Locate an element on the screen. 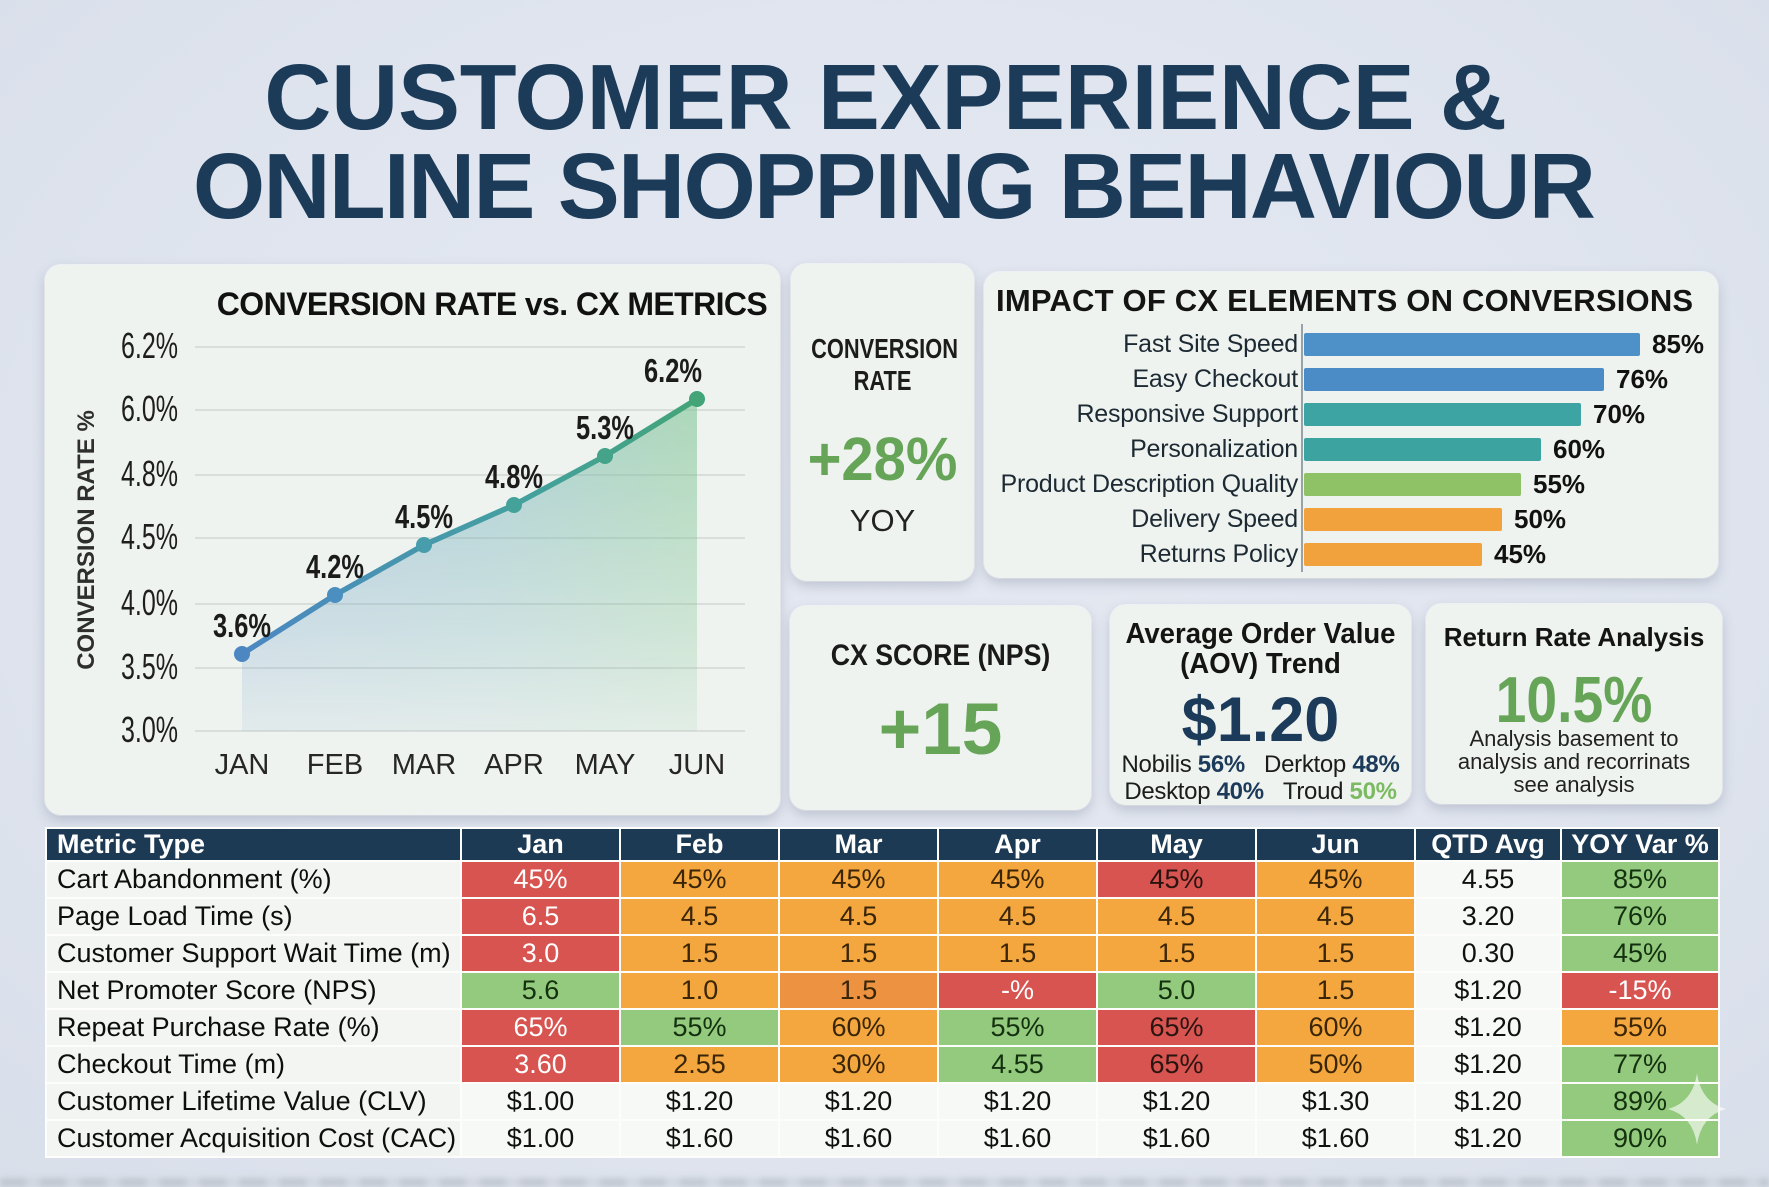  svg-text: 3.6% is located at coordinates (242, 625).